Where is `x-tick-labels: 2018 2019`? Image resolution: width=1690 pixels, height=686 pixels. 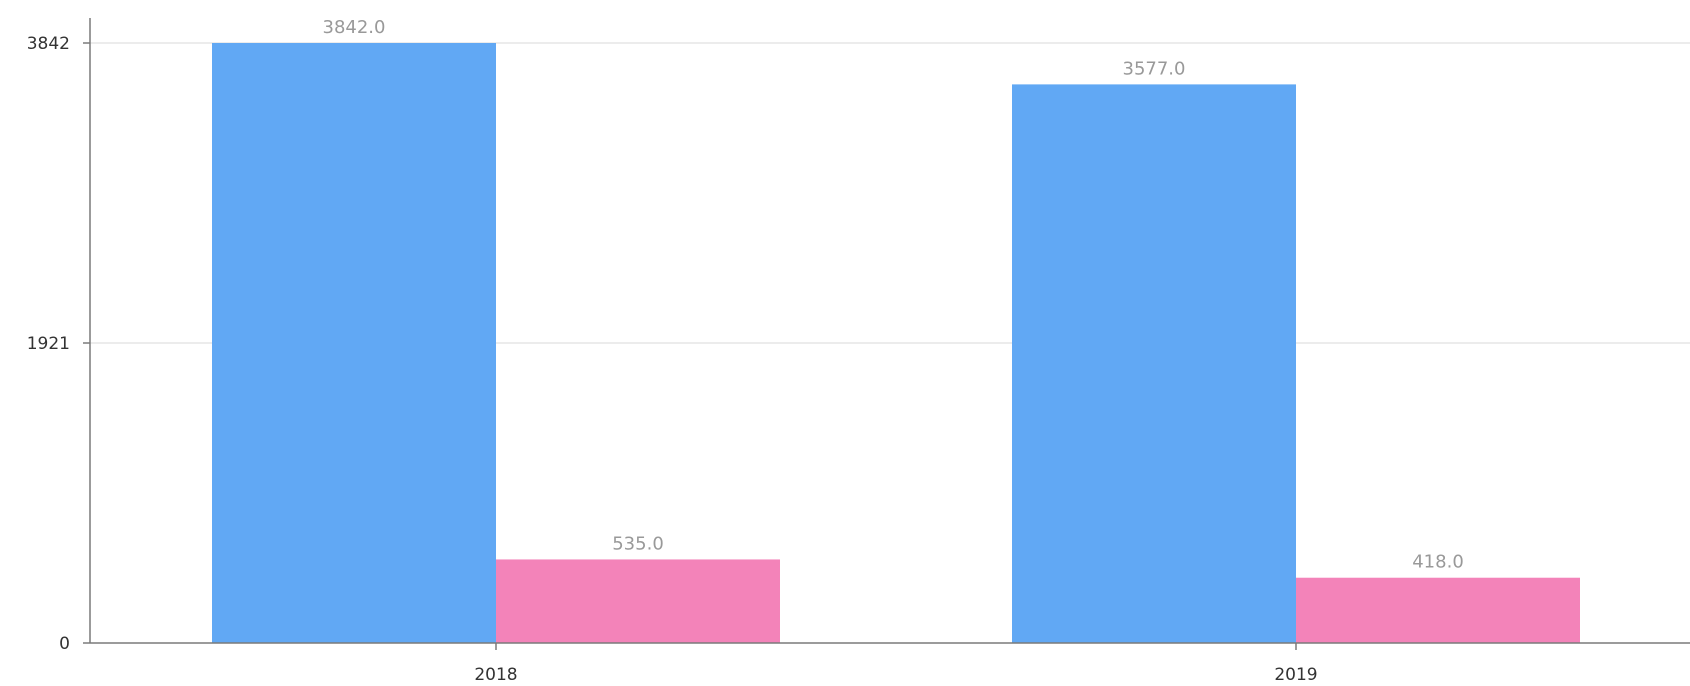 x-tick-labels: 2018 2019 is located at coordinates (896, 664).